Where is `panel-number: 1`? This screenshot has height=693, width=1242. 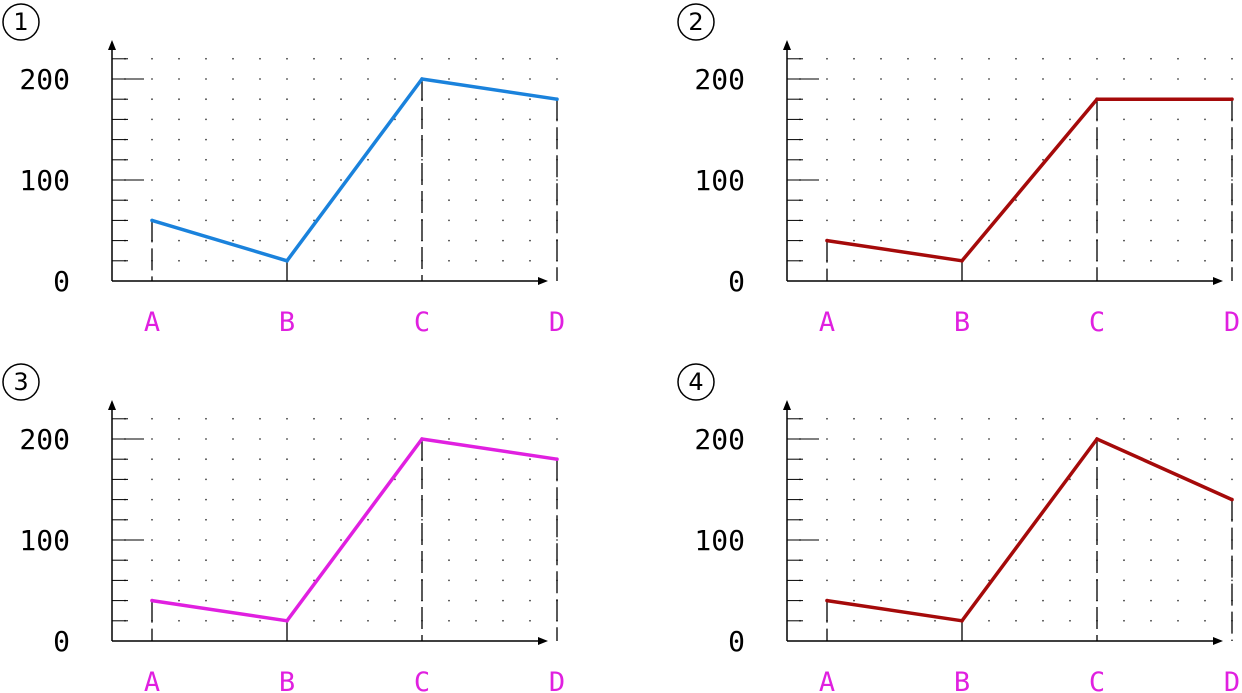 panel-number: 1 is located at coordinates (20, 22).